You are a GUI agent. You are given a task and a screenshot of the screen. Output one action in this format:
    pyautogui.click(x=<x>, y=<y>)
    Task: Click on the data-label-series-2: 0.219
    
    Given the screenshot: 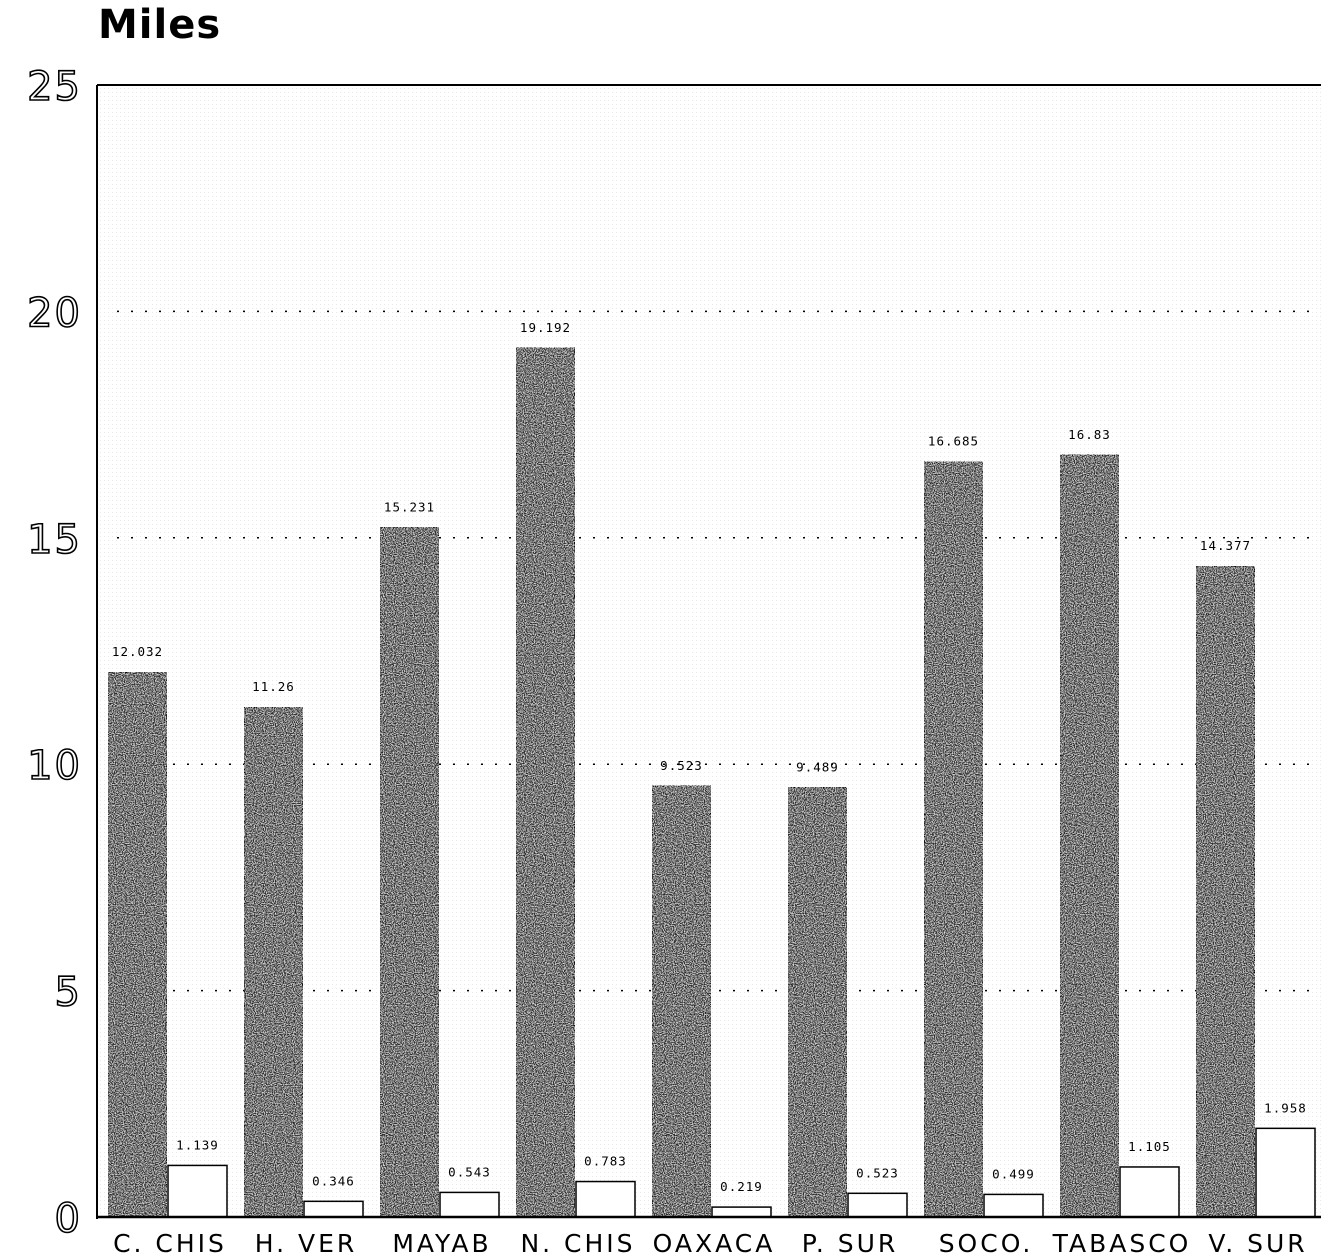 What is the action you would take?
    pyautogui.click(x=741, y=1186)
    